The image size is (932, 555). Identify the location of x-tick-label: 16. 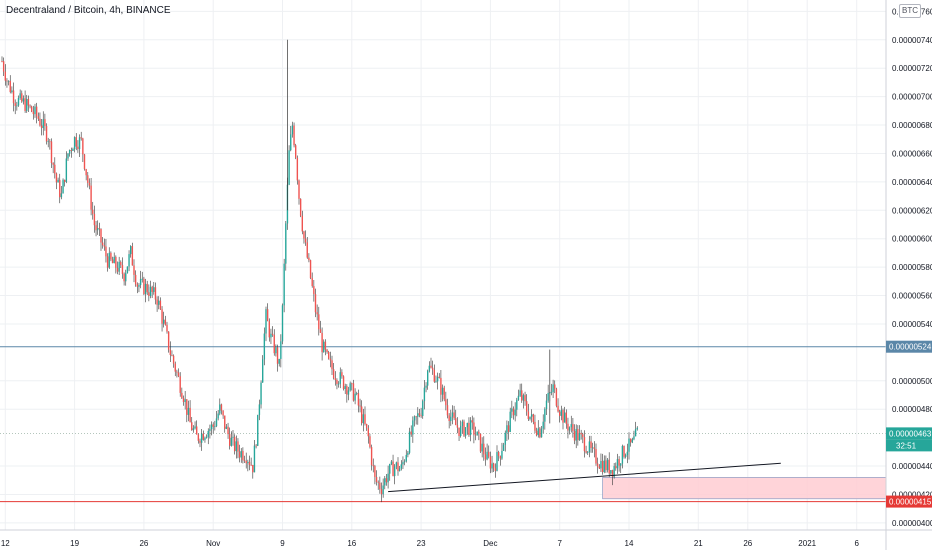
(351, 543).